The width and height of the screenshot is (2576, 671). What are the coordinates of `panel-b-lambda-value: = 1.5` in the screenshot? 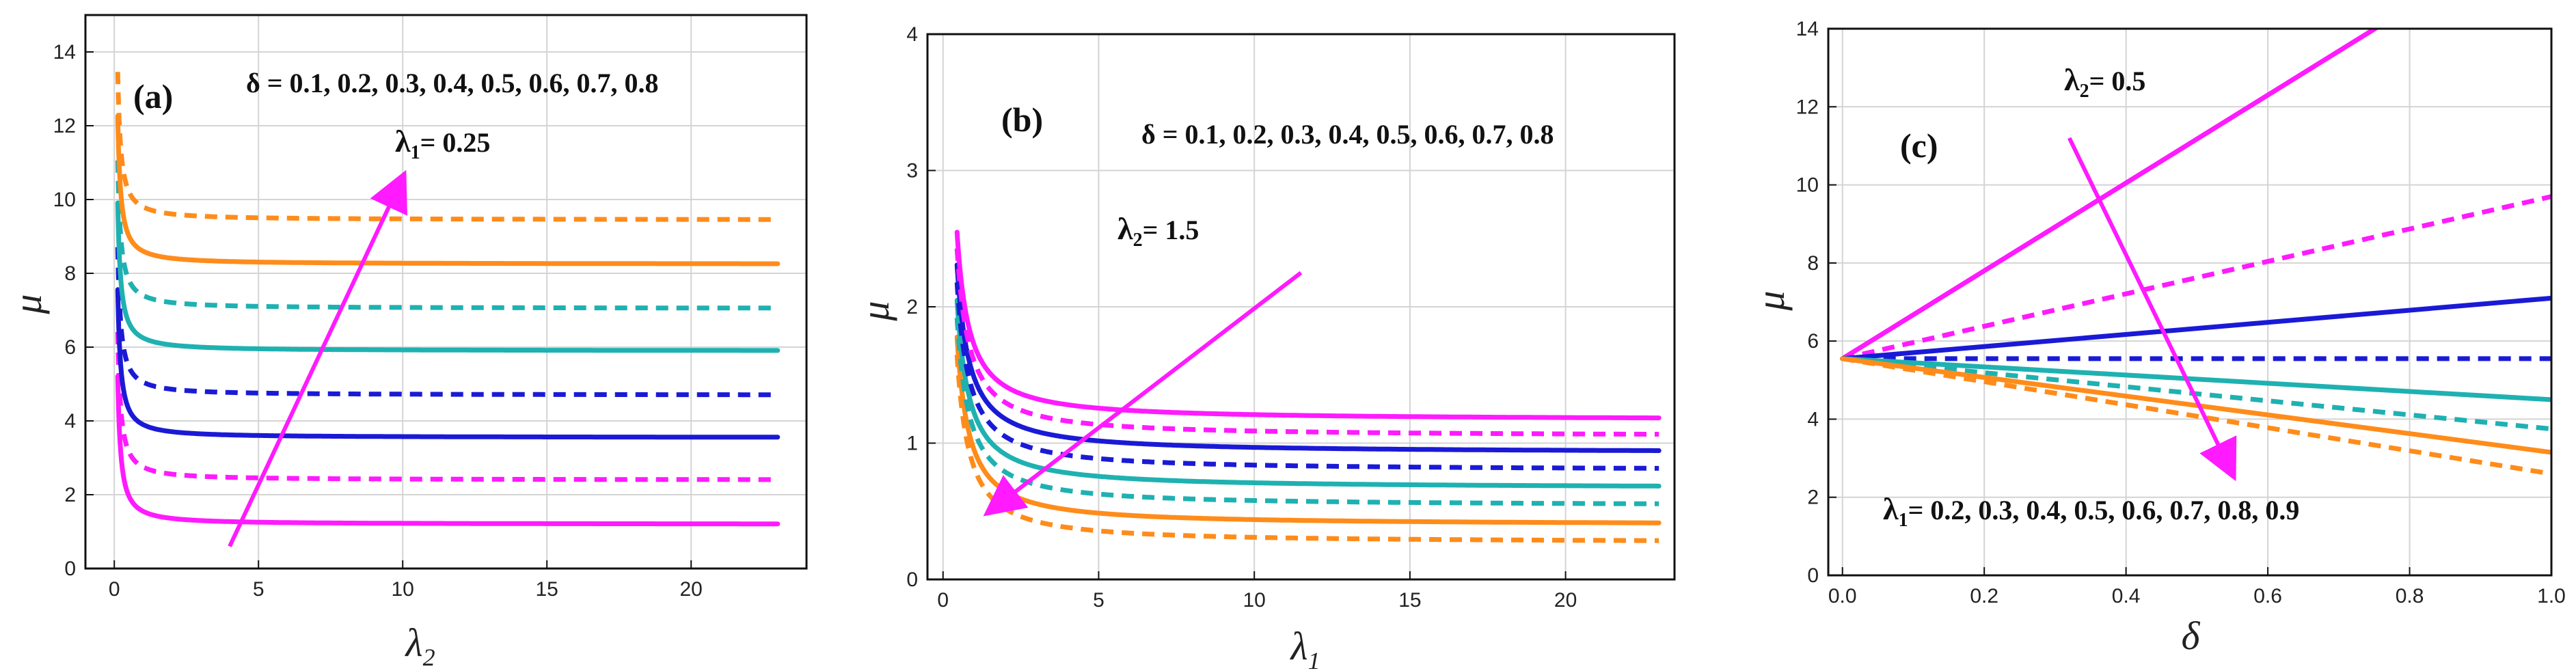 It's located at (1171, 230).